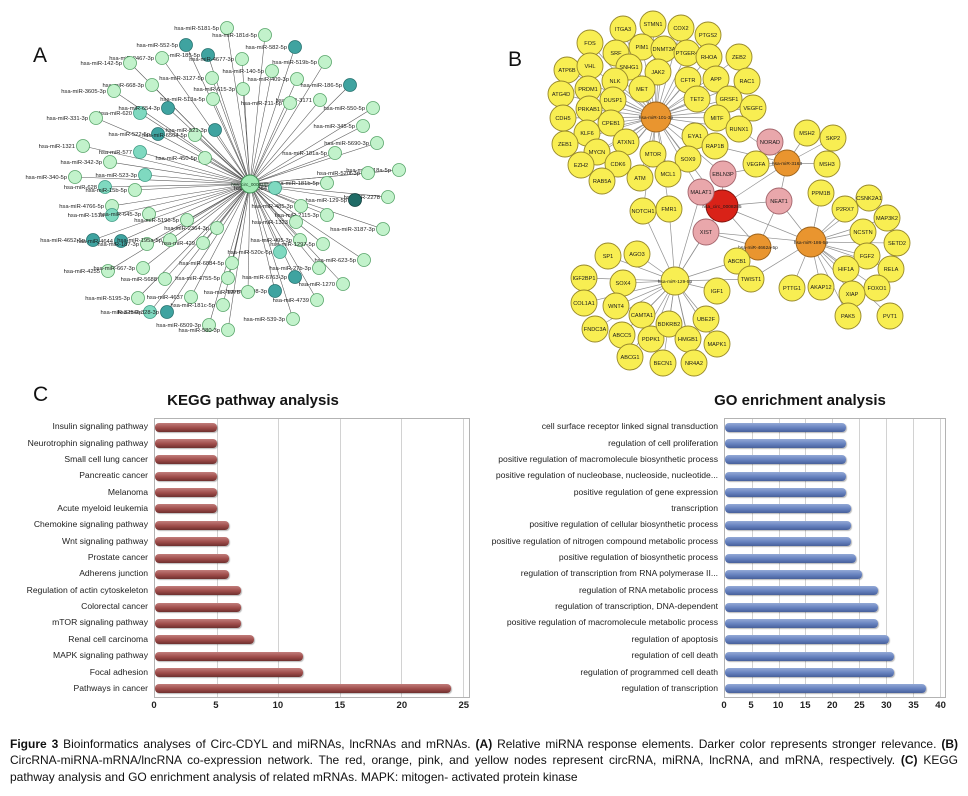  What do you see at coordinates (867, 257) in the screenshot?
I see `gene-node-label: FGF2` at bounding box center [867, 257].